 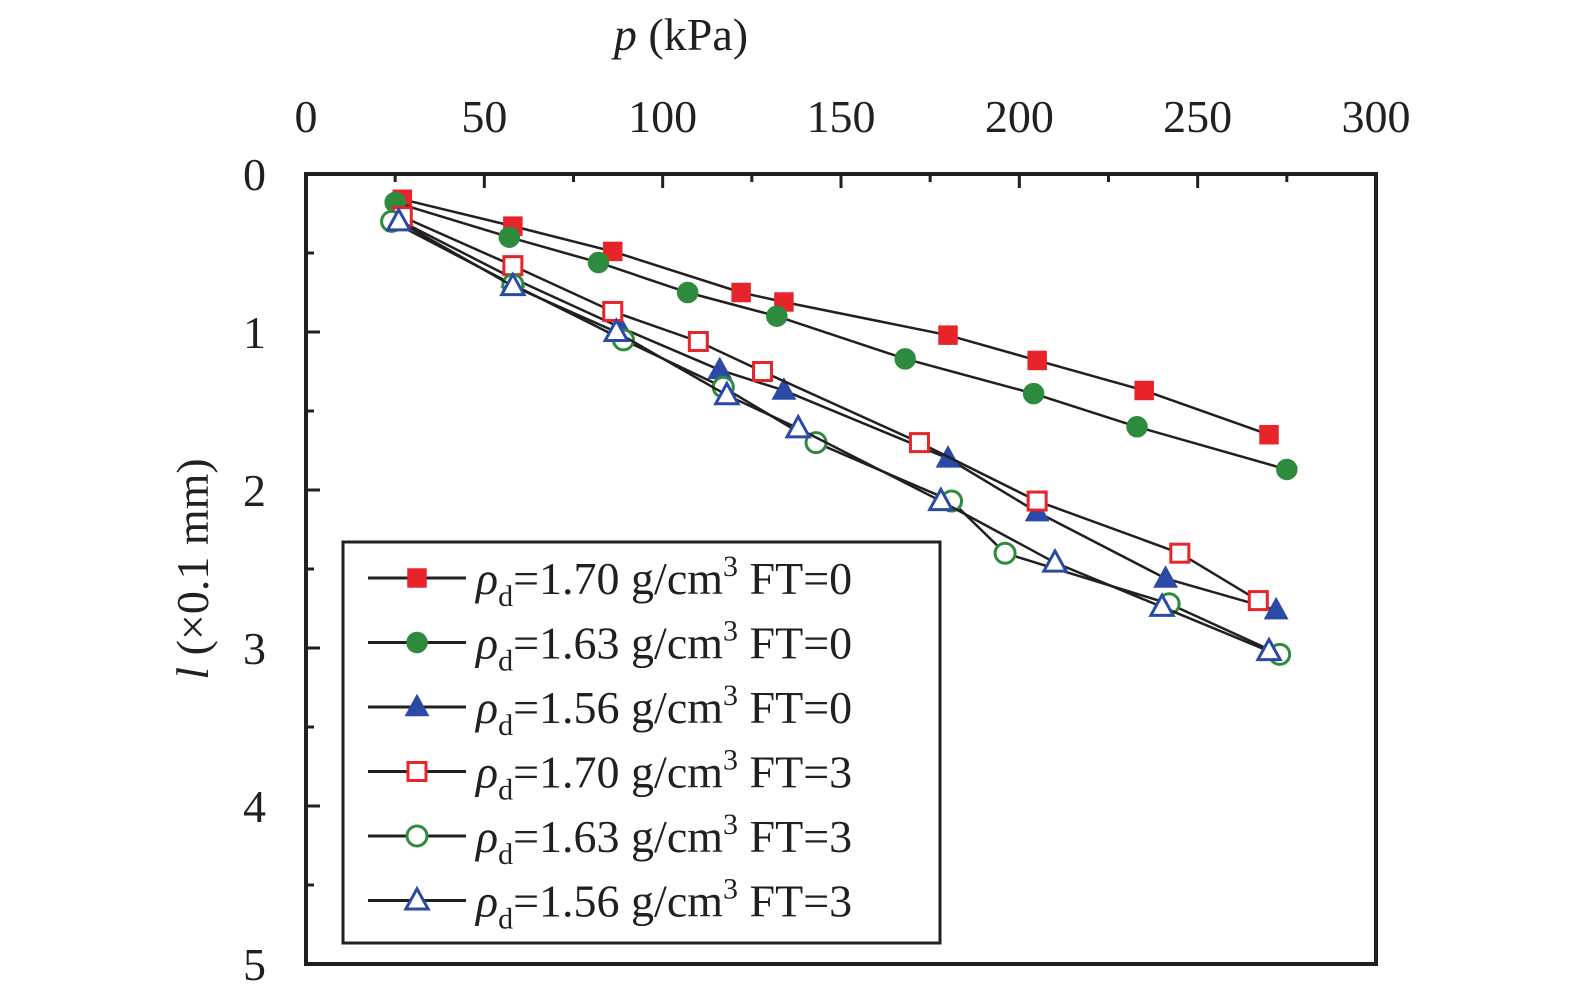 I want to click on legend-entry: ρd=1.70 g/cm3 FT=3, so click(x=610, y=775).